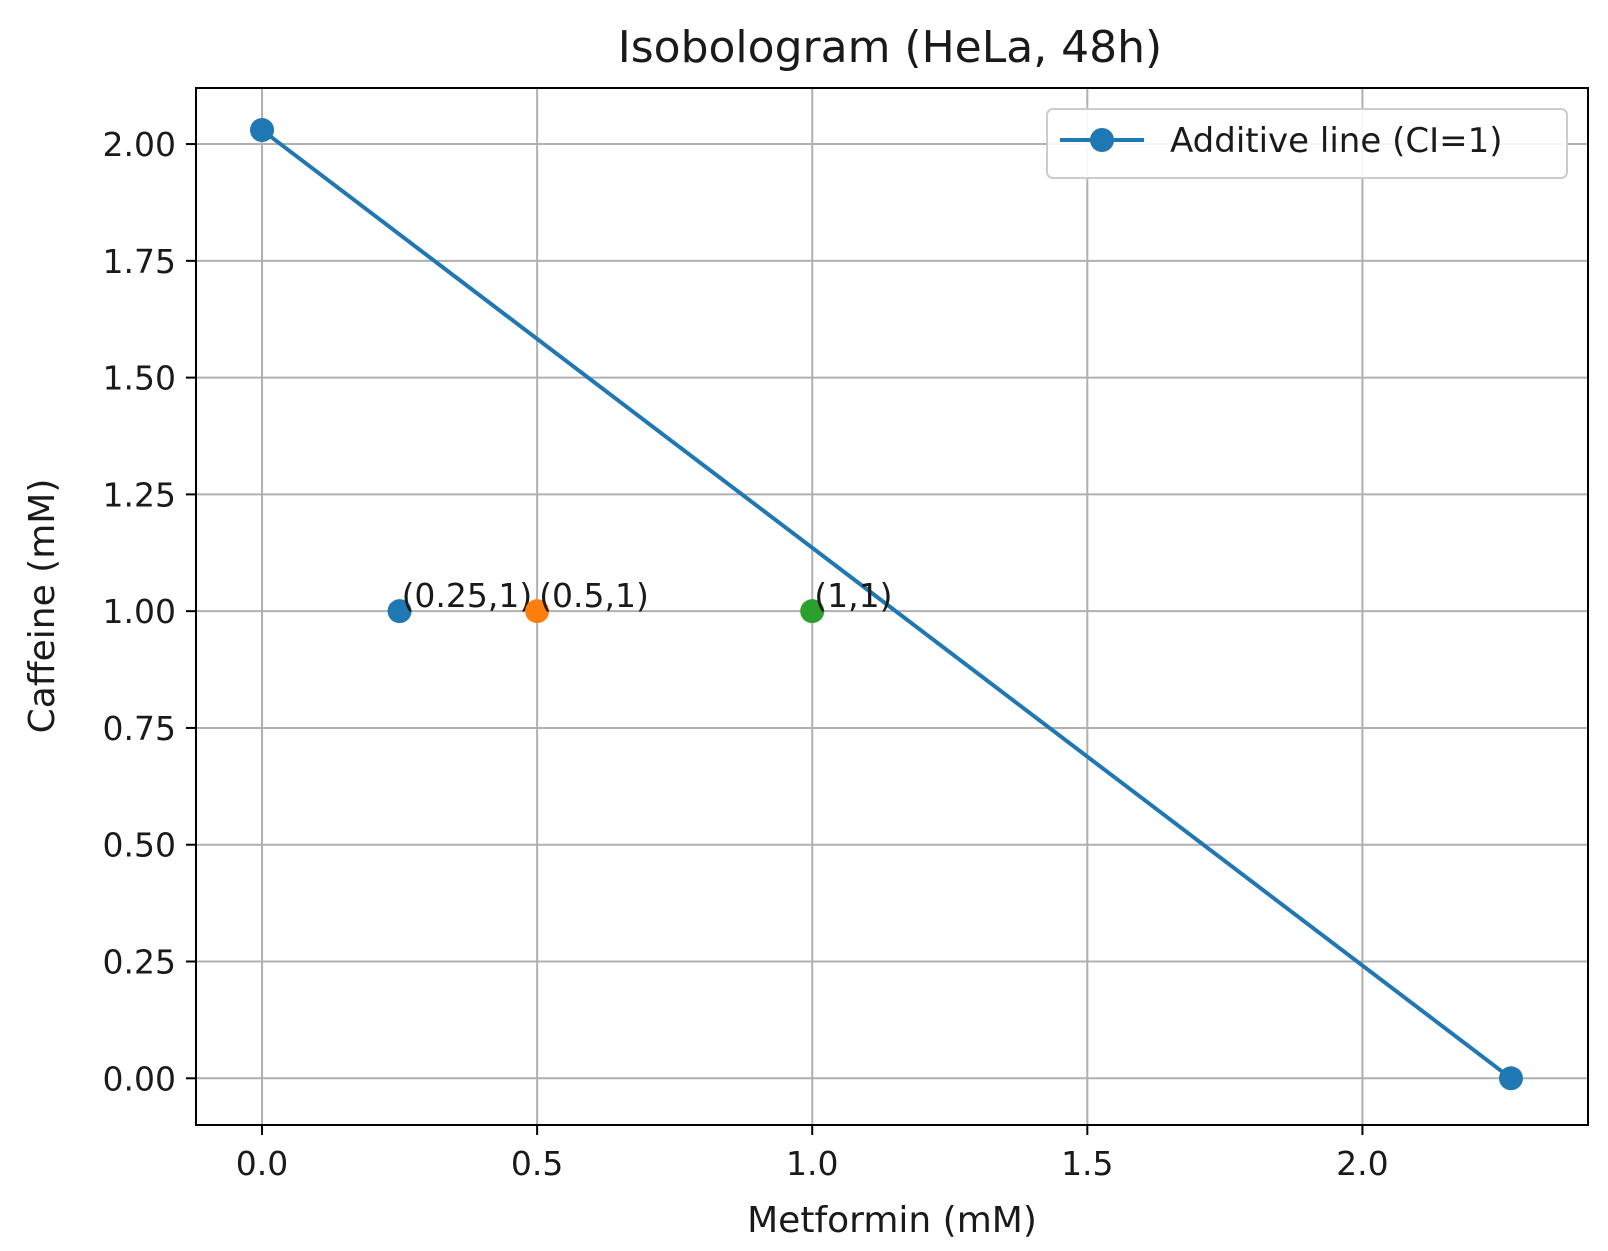  Describe the element at coordinates (139, 845) in the screenshot. I see `y-tick-label: 0.50` at that location.